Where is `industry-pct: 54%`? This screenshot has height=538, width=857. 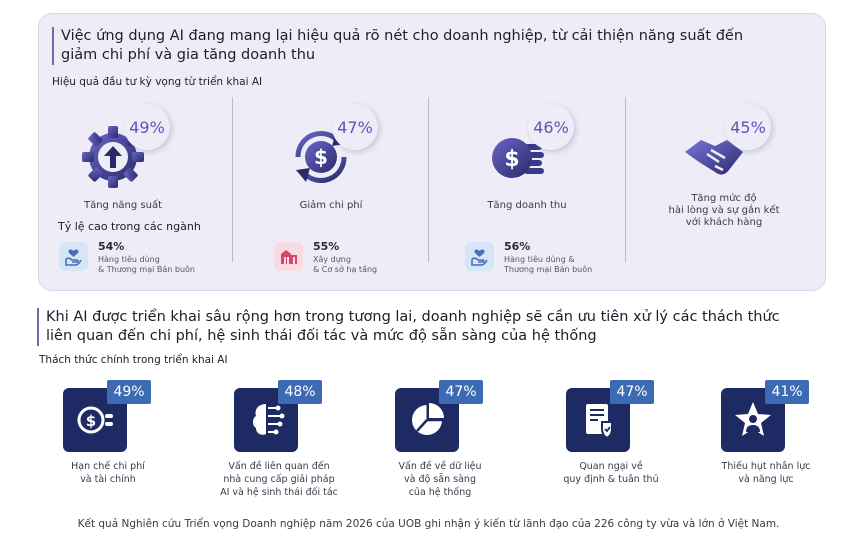 industry-pct: 54% is located at coordinates (111, 246).